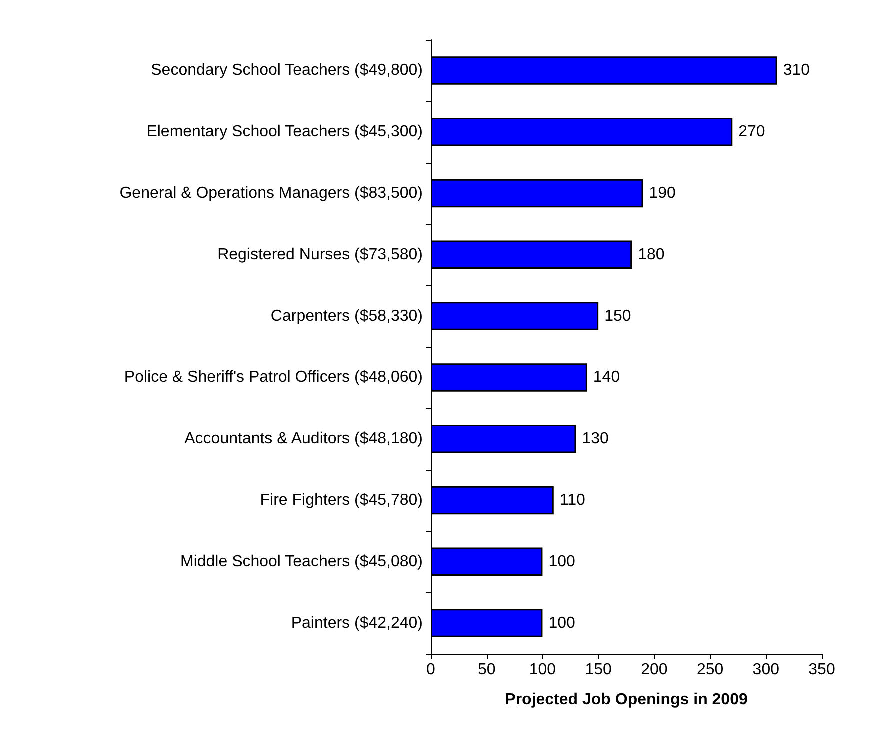 The height and width of the screenshot is (734, 870). What do you see at coordinates (357, 623) in the screenshot?
I see `y-tick-label: Painters ($42,240)` at bounding box center [357, 623].